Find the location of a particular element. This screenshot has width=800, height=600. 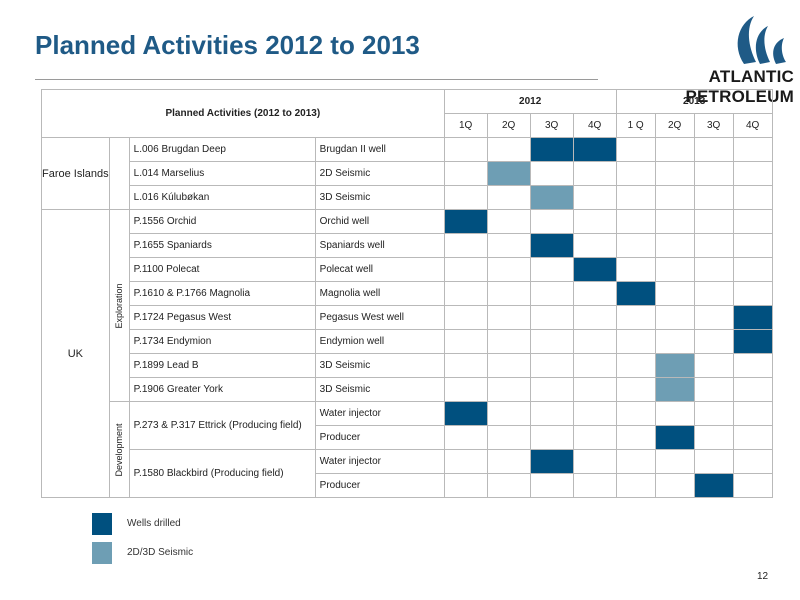

activity-cell: Spaniards well is located at coordinates (379, 245).